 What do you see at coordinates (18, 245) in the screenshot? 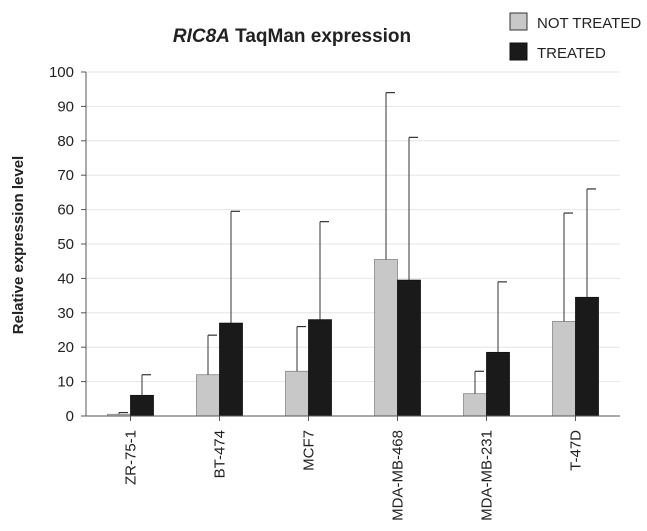
I see `y-axis-label: Relative expression level` at bounding box center [18, 245].